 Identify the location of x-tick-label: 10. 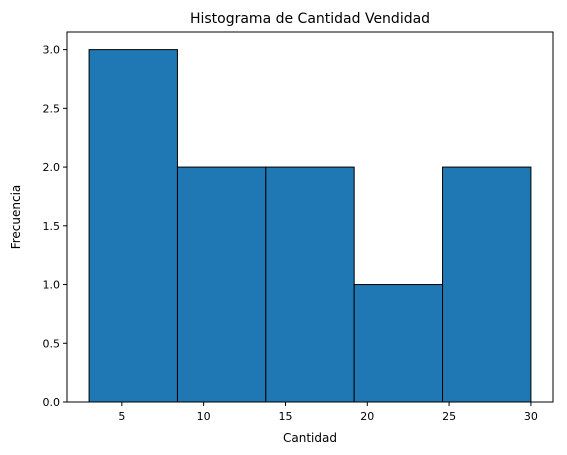
(204, 416).